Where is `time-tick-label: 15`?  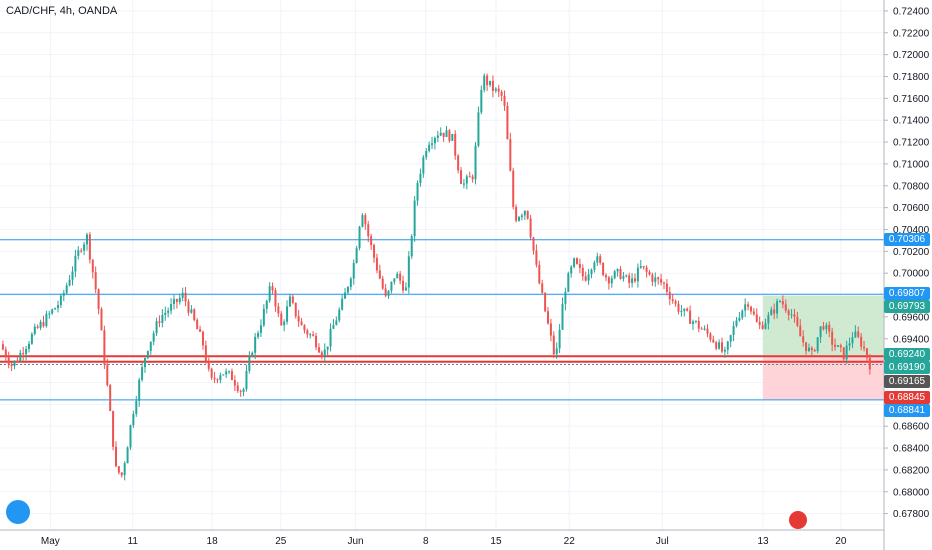 time-tick-label: 15 is located at coordinates (496, 541).